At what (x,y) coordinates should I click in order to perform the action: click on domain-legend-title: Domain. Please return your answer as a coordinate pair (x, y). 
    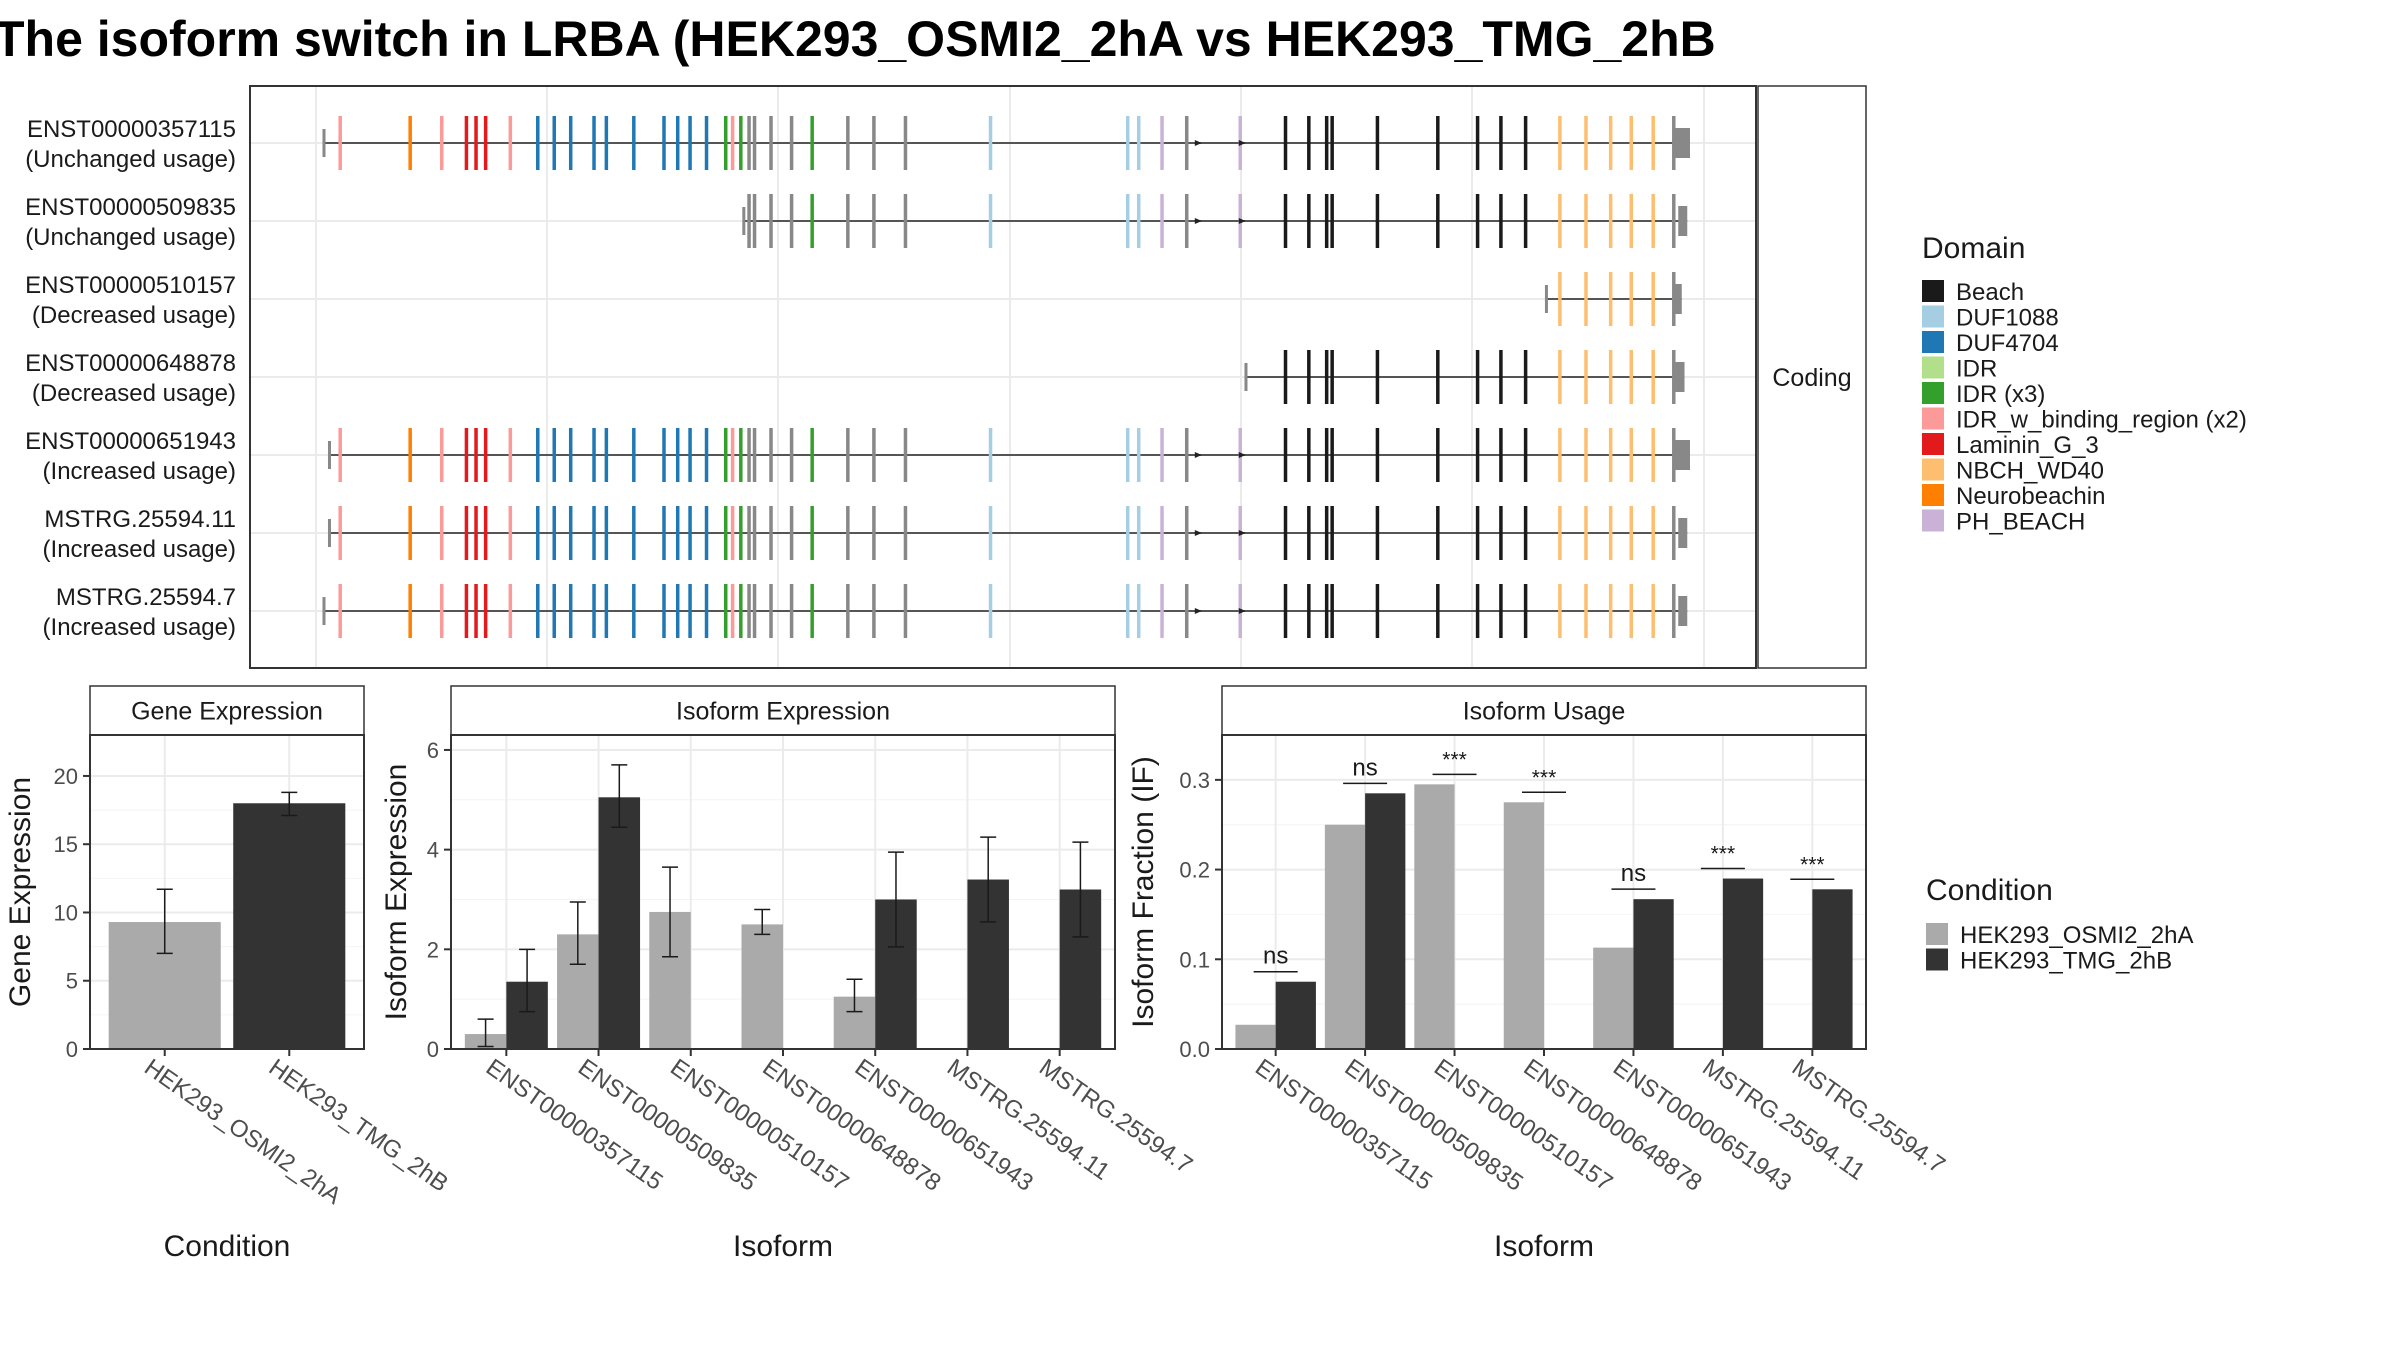
    Looking at the image, I should click on (1973, 248).